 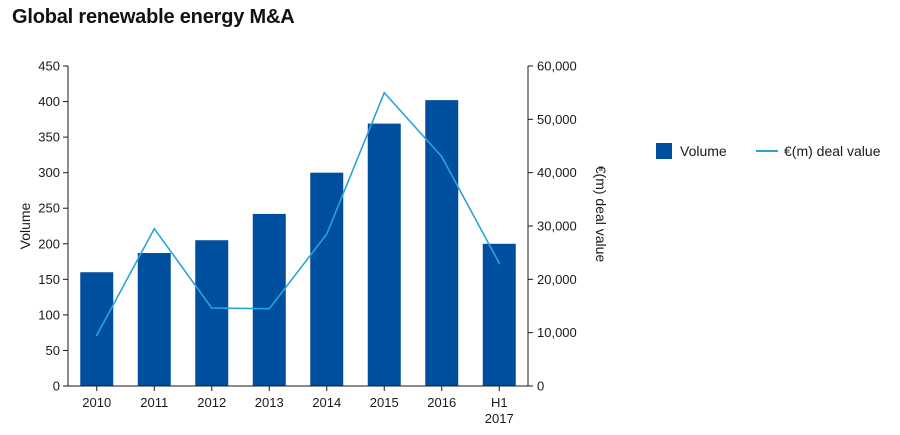 I want to click on left-tick-label: 250, so click(x=49, y=208).